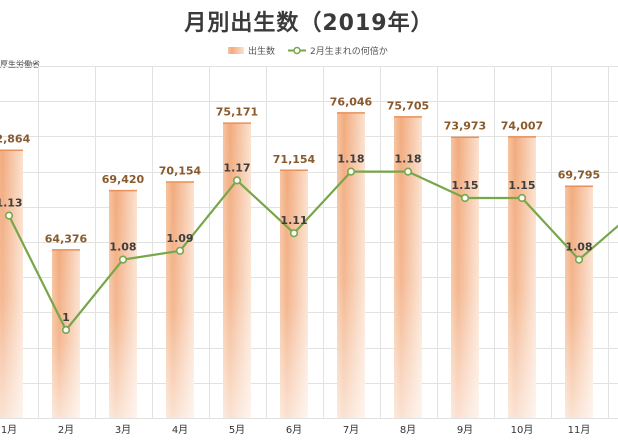 This screenshot has width=618, height=440. I want to click on x-tick-label: 8月, so click(408, 430).